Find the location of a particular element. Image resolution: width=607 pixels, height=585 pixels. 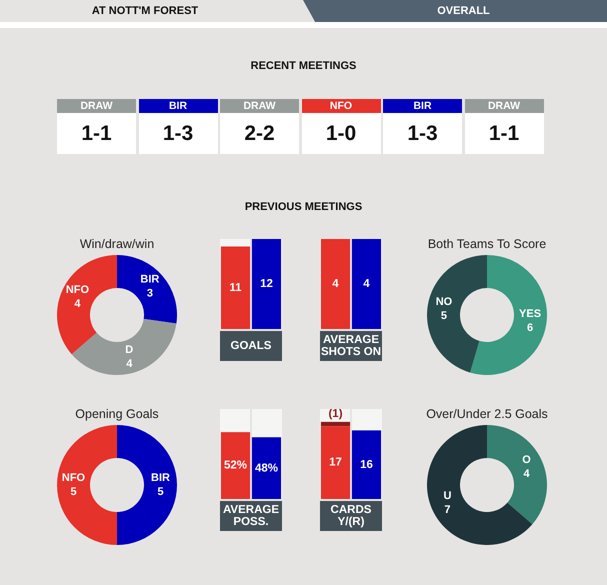

data-label: 17 is located at coordinates (335, 462).